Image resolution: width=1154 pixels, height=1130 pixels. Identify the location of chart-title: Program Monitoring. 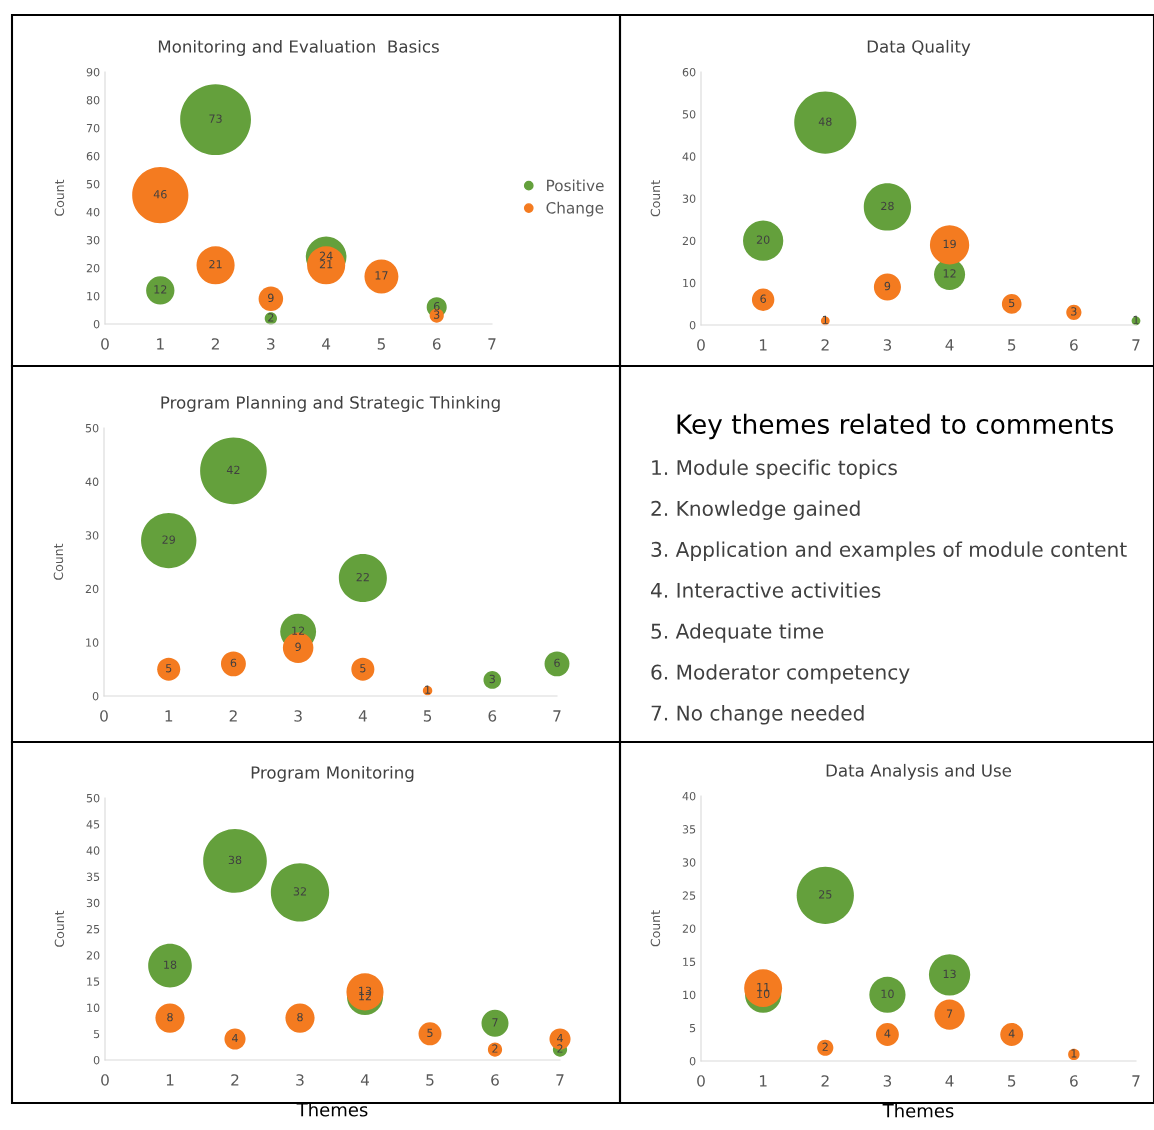
(332, 774).